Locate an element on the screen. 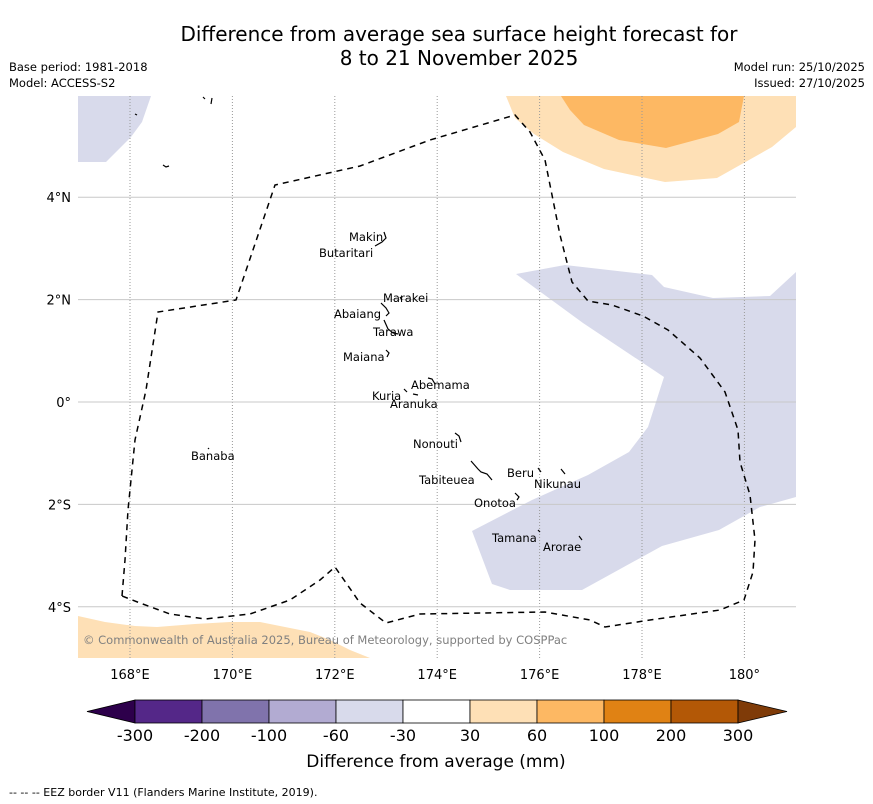 The height and width of the screenshot is (804, 873). place-label-arorae: Arorae is located at coordinates (562, 547).